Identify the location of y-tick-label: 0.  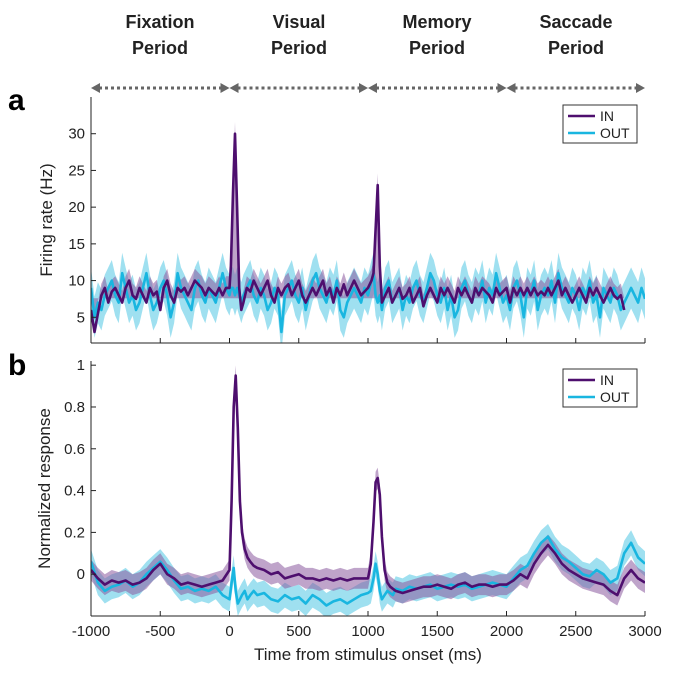
(81, 574).